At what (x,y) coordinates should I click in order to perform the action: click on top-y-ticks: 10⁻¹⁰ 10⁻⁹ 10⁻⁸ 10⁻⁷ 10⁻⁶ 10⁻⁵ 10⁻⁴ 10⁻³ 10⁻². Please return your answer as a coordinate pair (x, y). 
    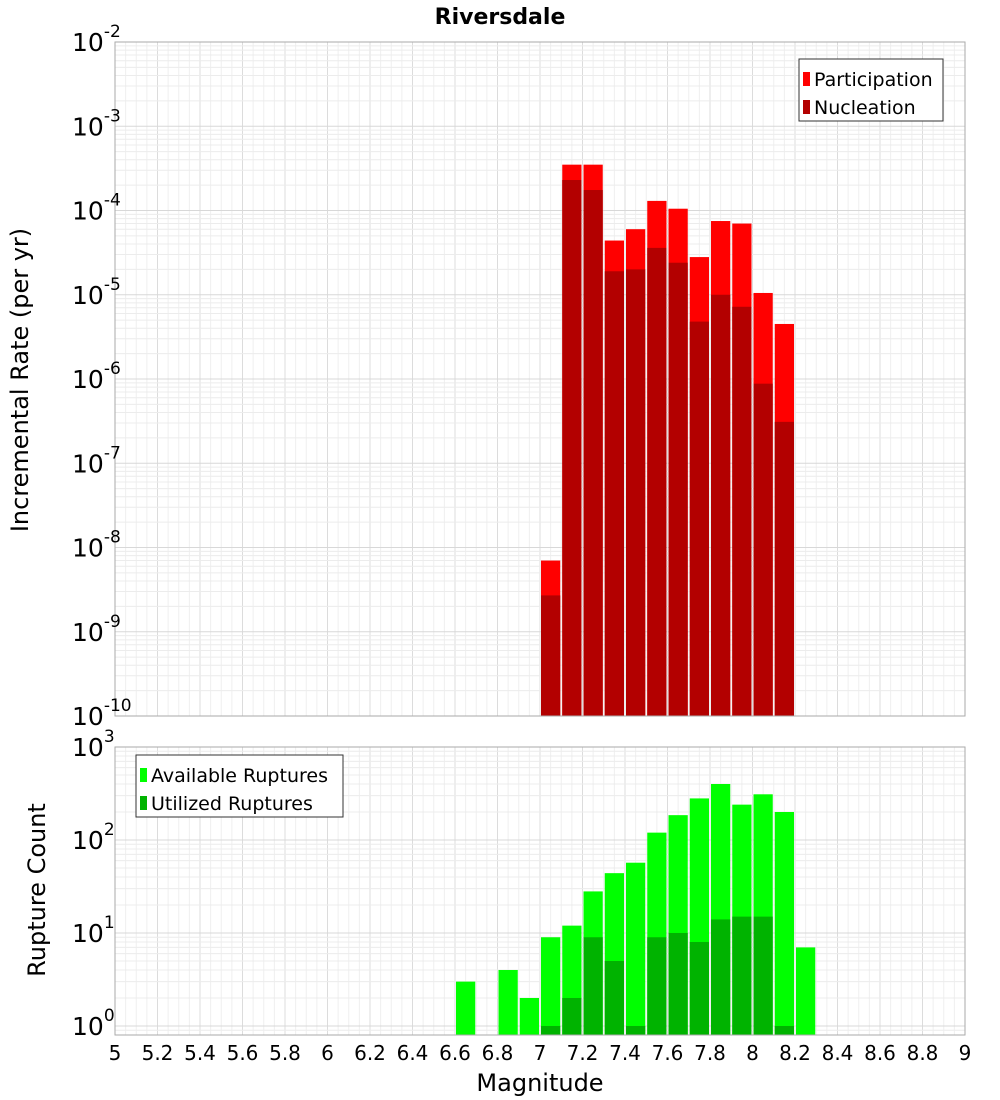
    Looking at the image, I should click on (102, 376).